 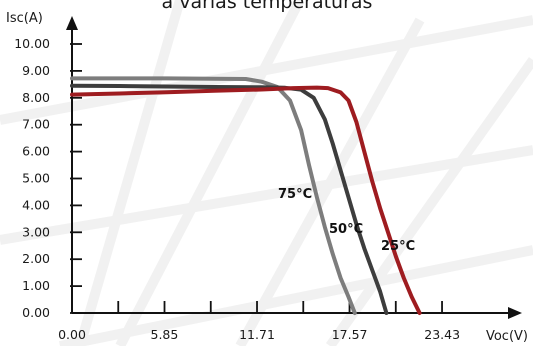 I want to click on y-tick-label: 5.00, so click(x=36, y=178).